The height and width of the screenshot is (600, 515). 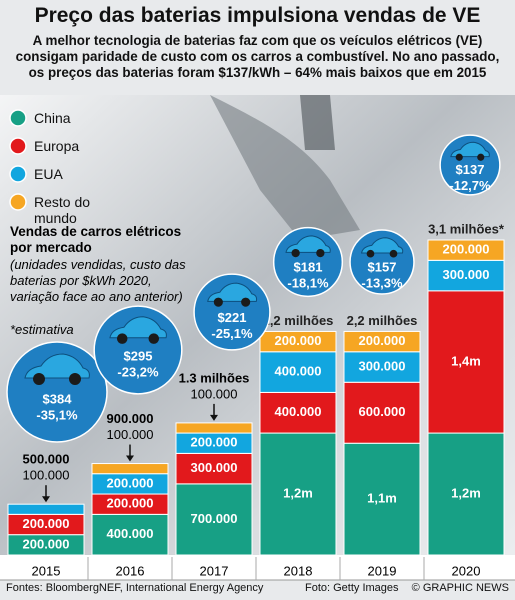 I want to click on segment-label: 600.000, so click(x=382, y=411).